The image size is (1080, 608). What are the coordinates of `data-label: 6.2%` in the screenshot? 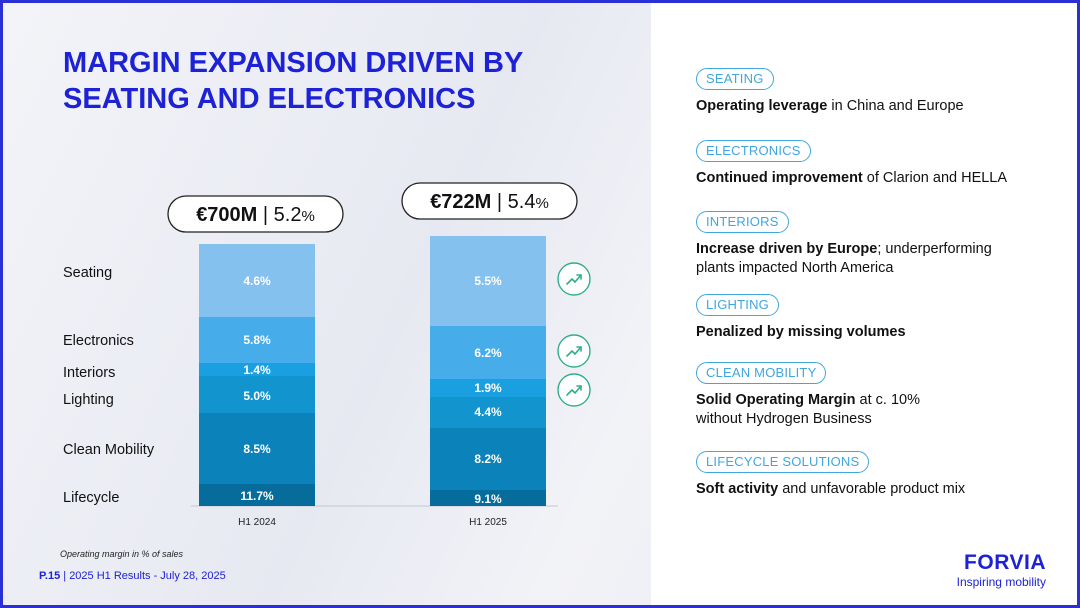 It's located at (488, 353).